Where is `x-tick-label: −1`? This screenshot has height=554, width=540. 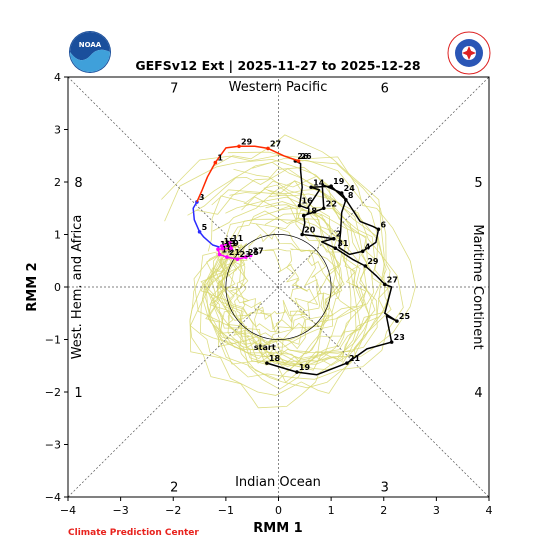 x-tick-label: −1 is located at coordinates (226, 510).